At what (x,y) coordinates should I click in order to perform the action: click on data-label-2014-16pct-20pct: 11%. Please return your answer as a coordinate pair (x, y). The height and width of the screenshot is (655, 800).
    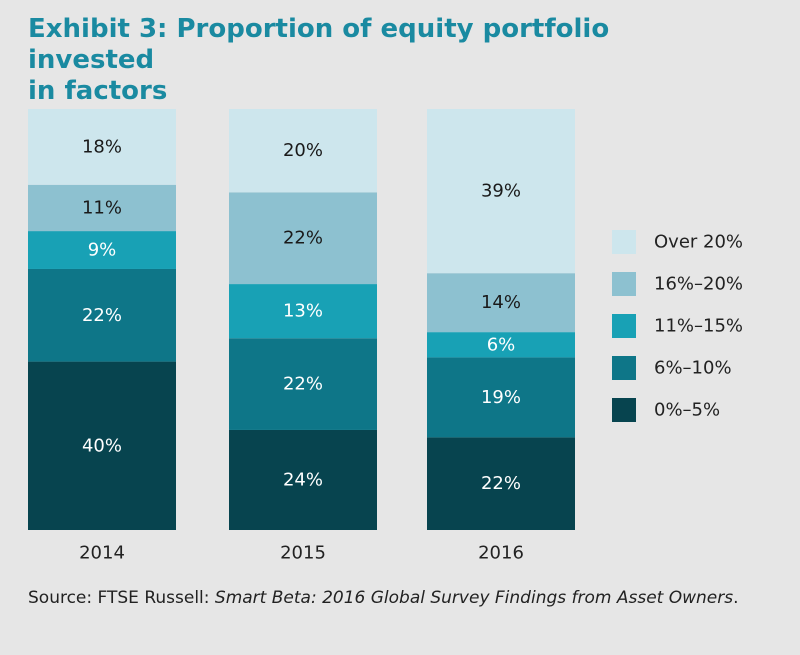
    Looking at the image, I should click on (102, 207).